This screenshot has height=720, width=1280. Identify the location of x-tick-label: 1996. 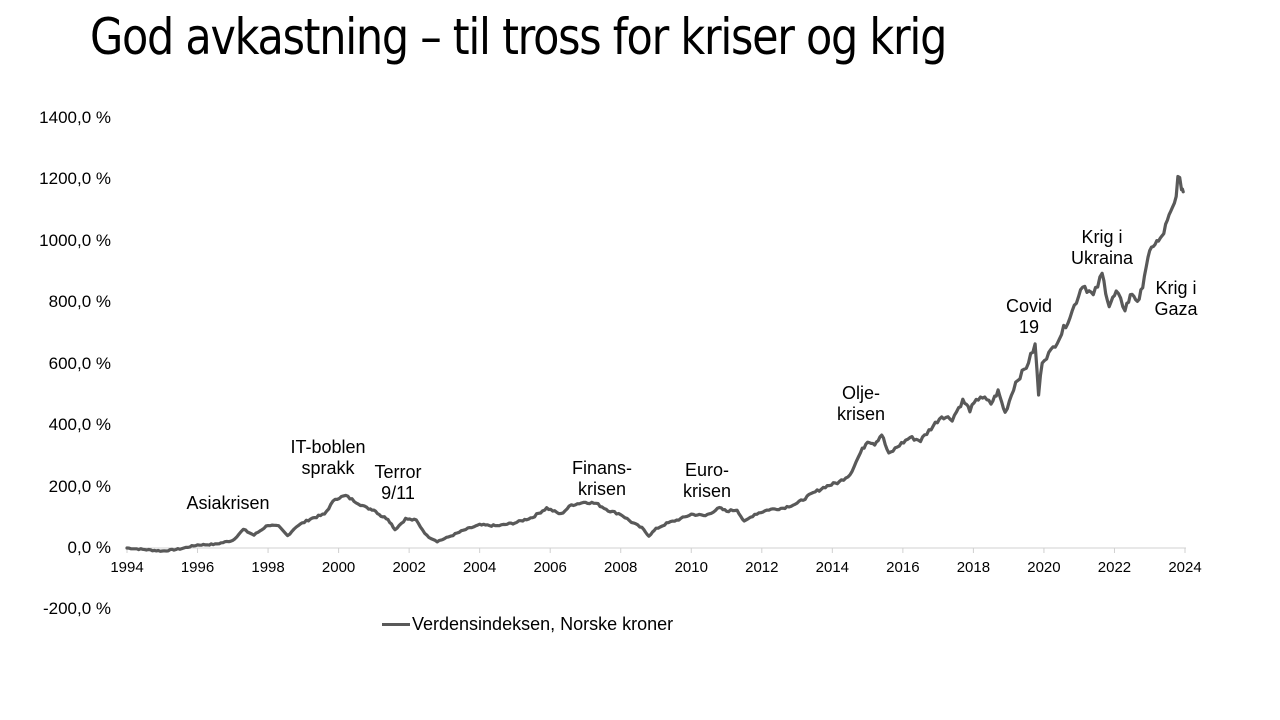
(197, 567).